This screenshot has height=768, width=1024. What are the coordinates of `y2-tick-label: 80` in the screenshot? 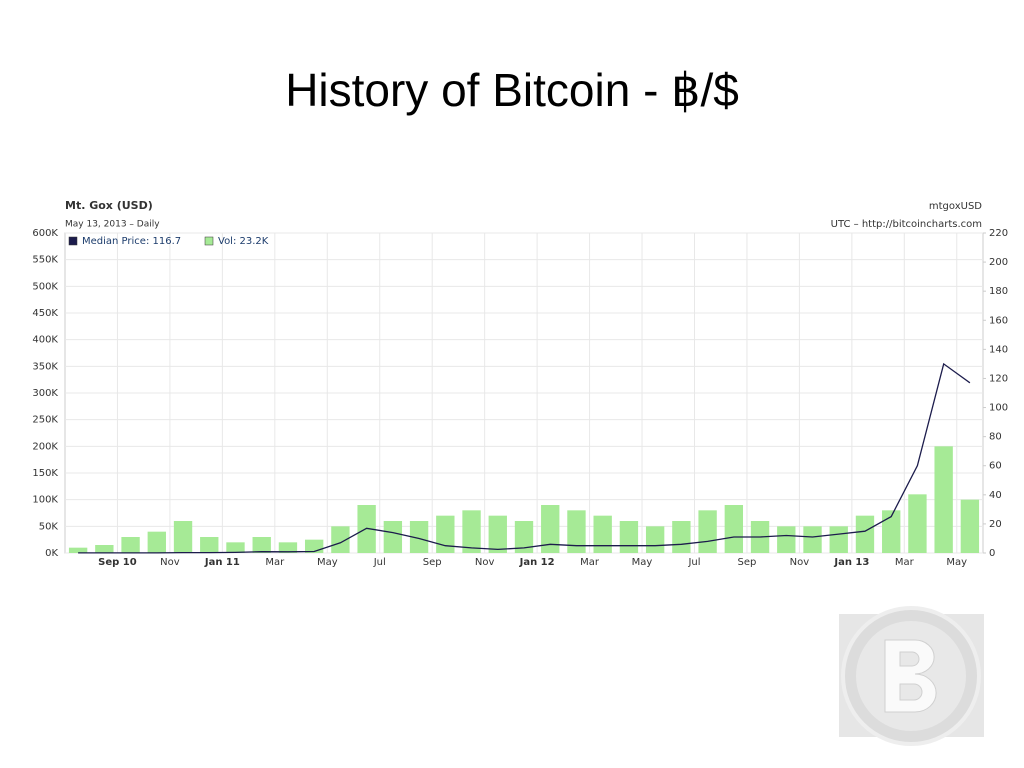 It's located at (995, 437).